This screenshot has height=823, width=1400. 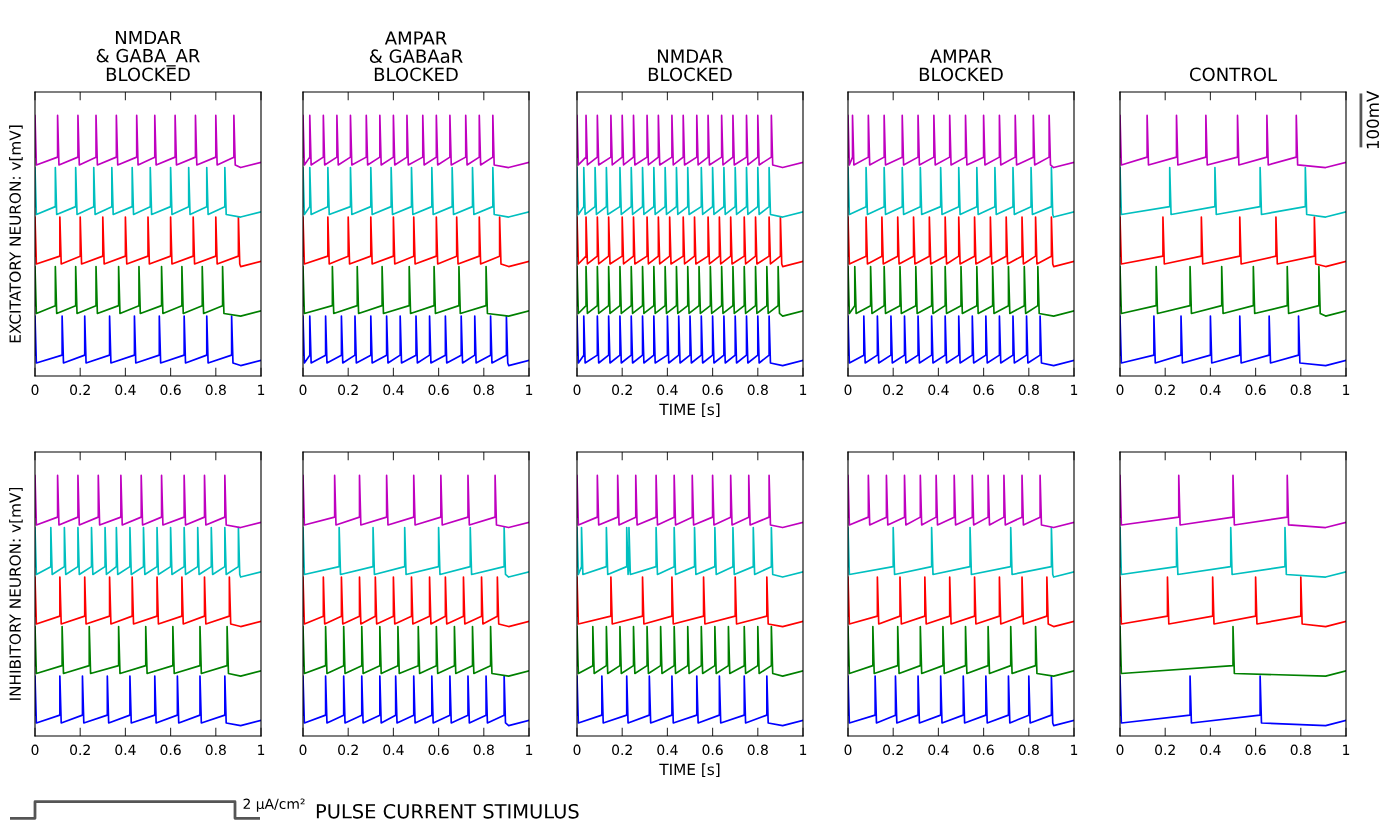 What do you see at coordinates (16, 593) in the screenshot?
I see `y-axis-title: INHIBITORY NEURON: v[mV]` at bounding box center [16, 593].